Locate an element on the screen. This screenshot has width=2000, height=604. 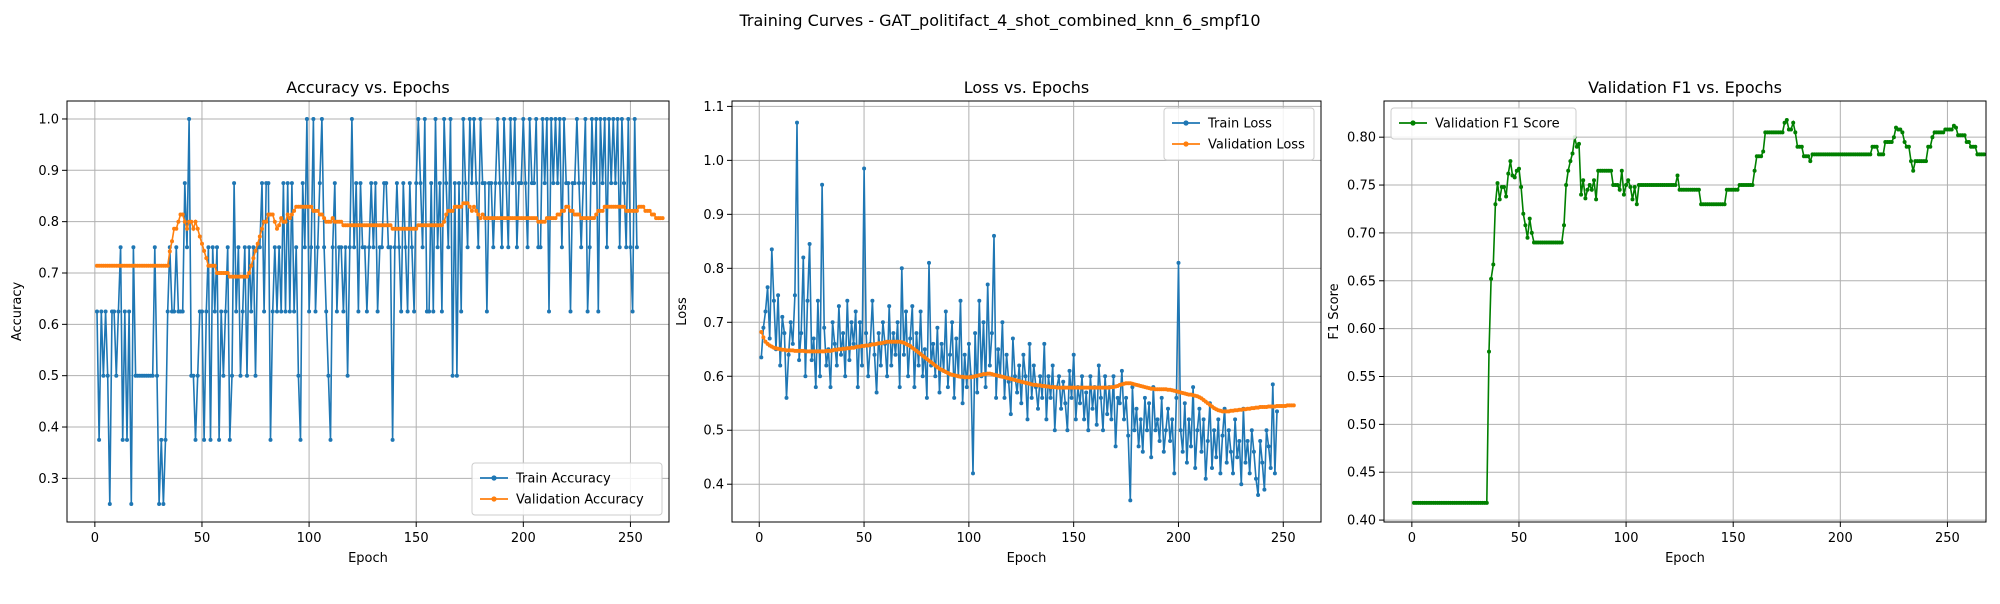
y-tick-label: 0.4 is located at coordinates (48, 428).